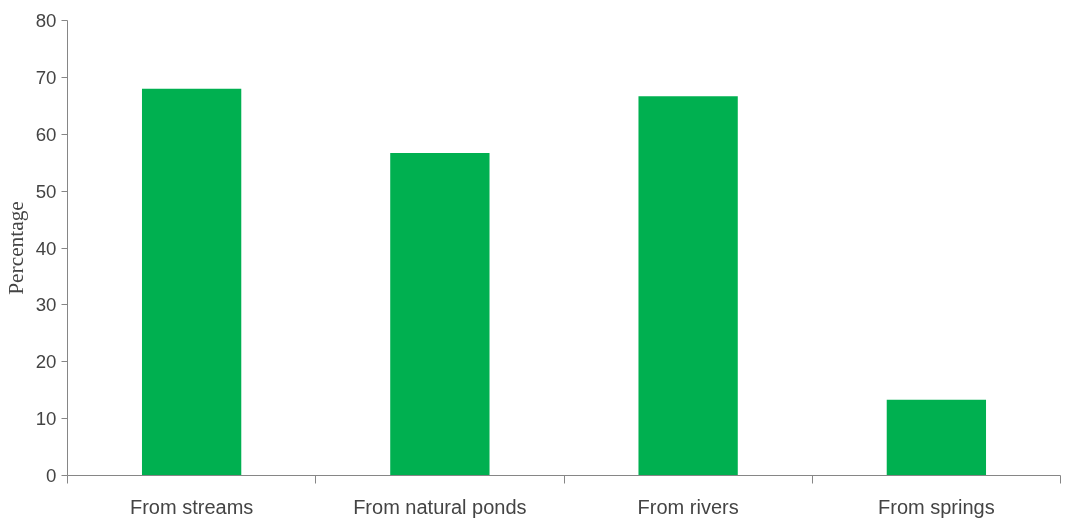 This screenshot has height=525, width=1076. What do you see at coordinates (688, 506) in the screenshot?
I see `x-tick-label: From rivers` at bounding box center [688, 506].